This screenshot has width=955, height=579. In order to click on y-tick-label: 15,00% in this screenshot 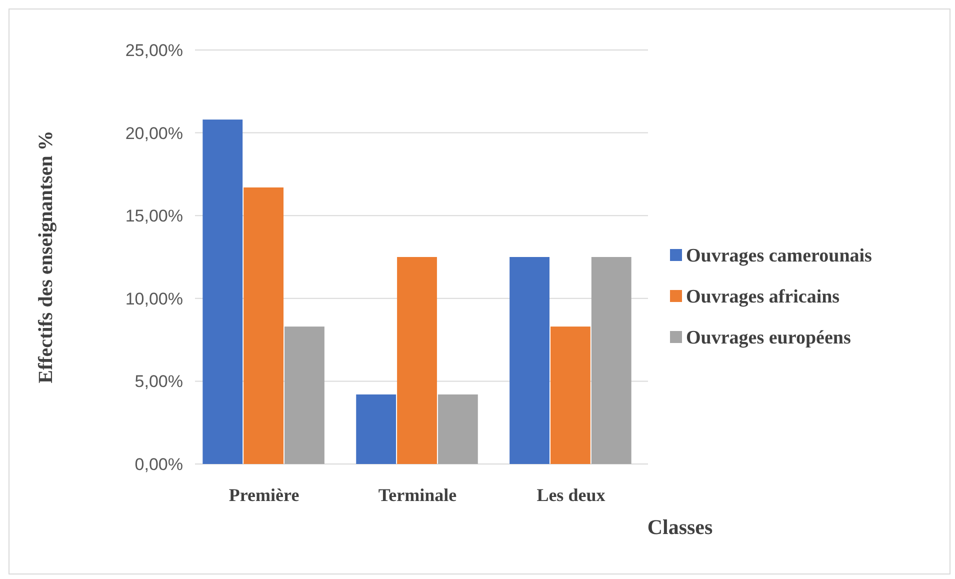, I will do `click(154, 216)`.